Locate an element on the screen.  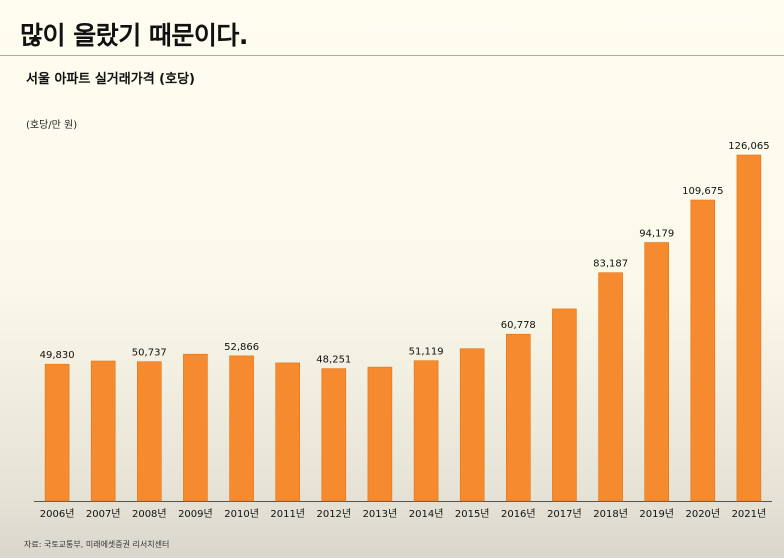
data-label-2018년: 83,187 is located at coordinates (610, 264).